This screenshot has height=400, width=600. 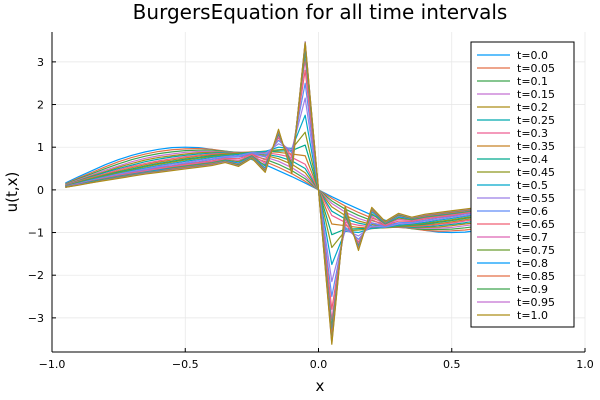 What do you see at coordinates (532, 133) in the screenshot?
I see `legend-label: t=0.3` at bounding box center [532, 133].